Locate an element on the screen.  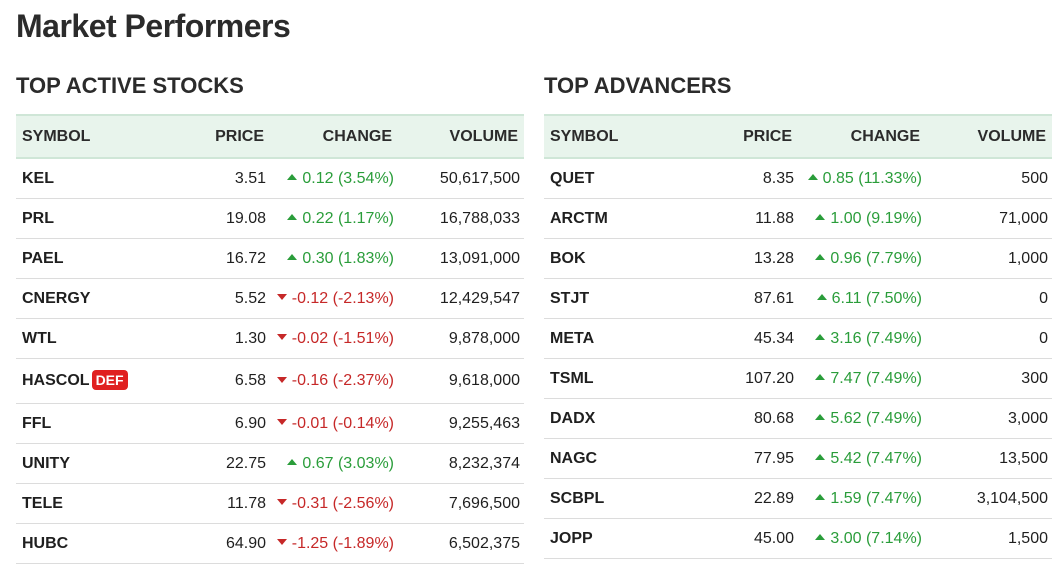
symbol-cell: FFL is located at coordinates (91, 423).